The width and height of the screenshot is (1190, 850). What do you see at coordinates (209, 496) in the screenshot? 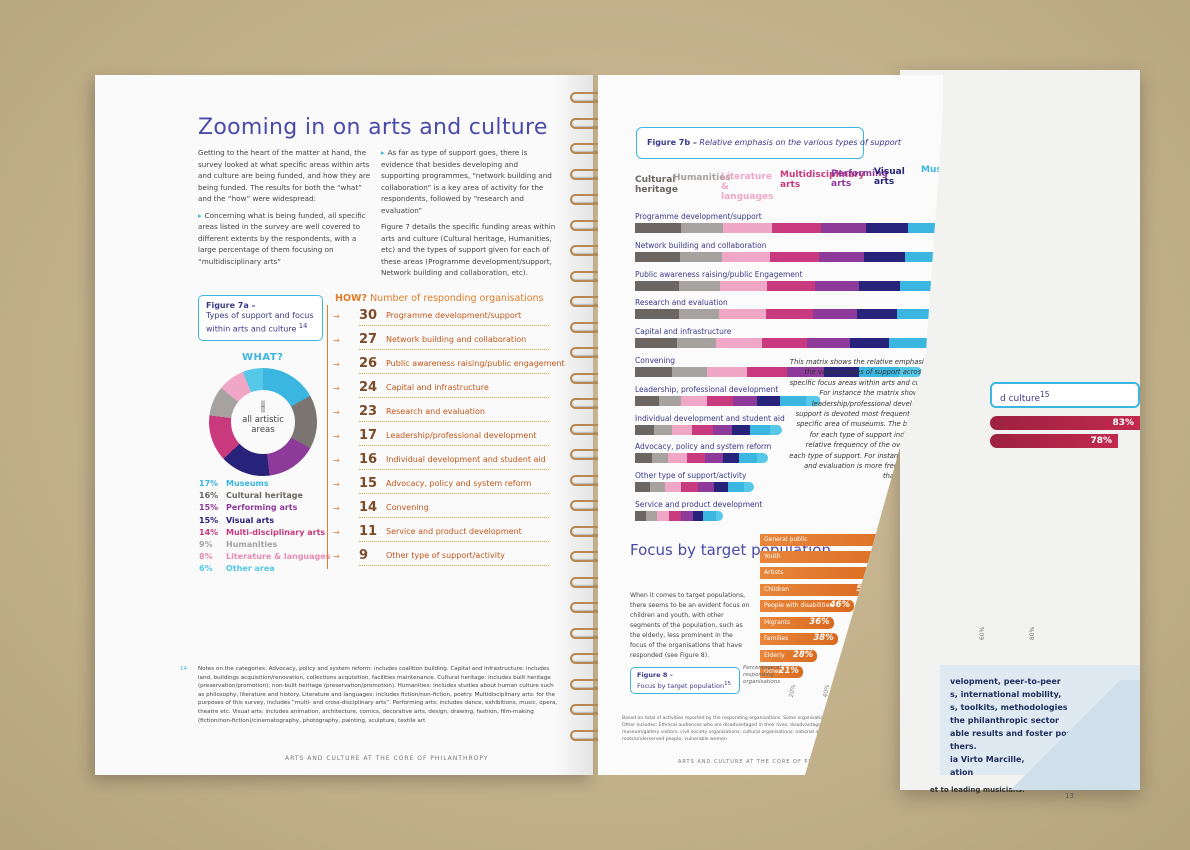
I see `legend-percent: 16%` at bounding box center [209, 496].